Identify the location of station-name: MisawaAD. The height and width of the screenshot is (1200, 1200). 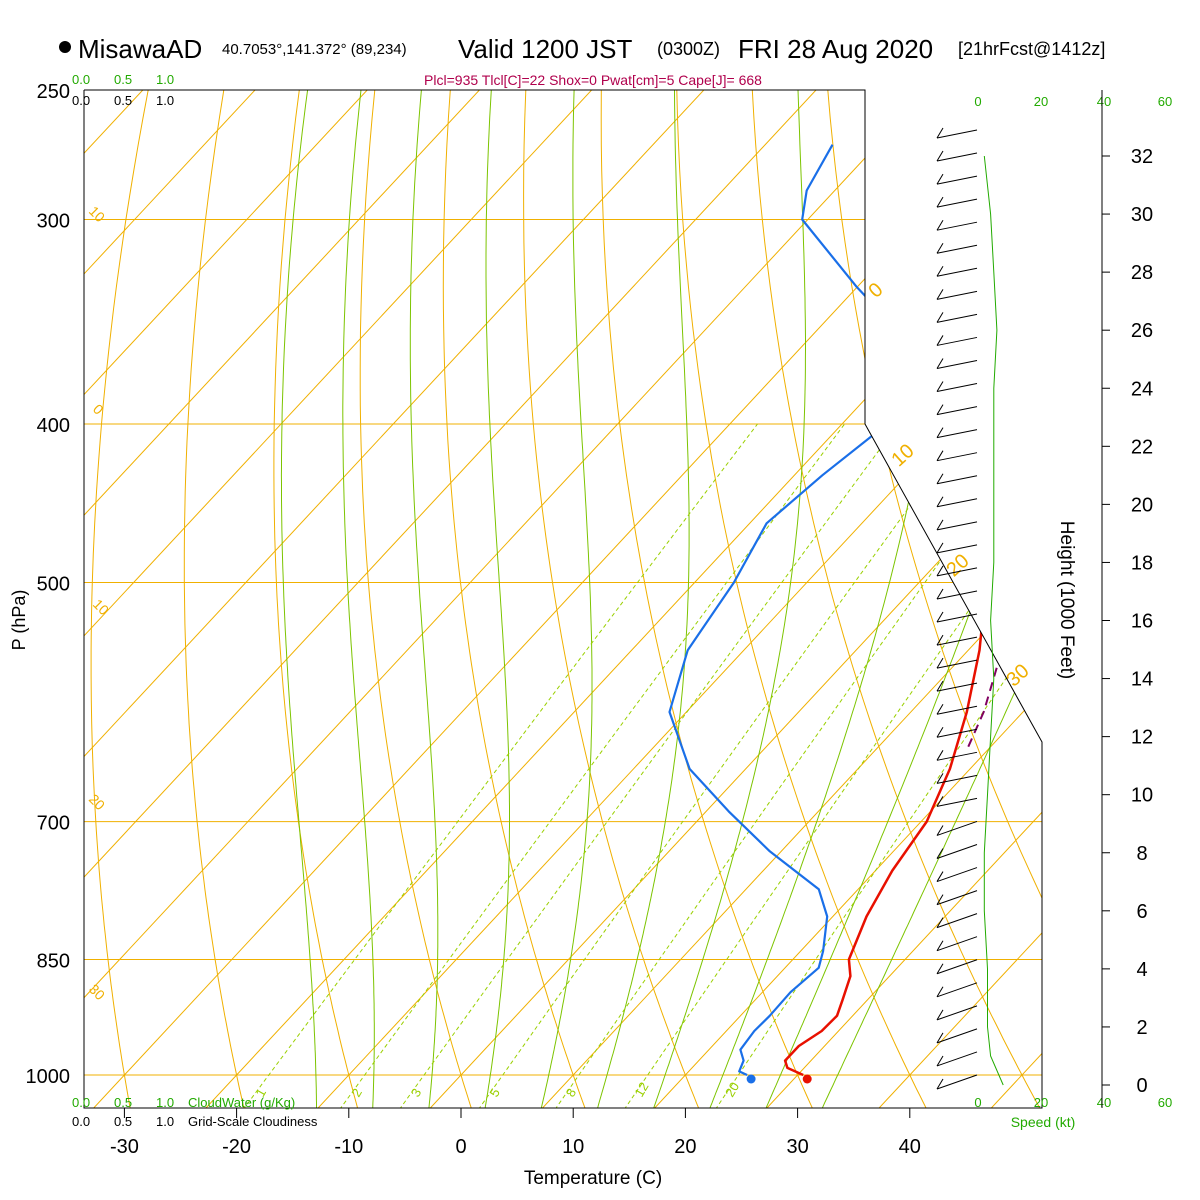
(140, 49).